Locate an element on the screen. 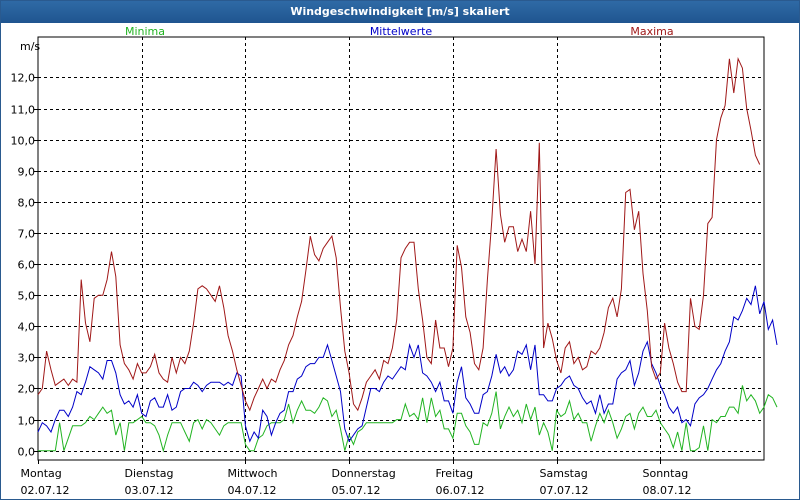 This screenshot has width=800, height=500. x-tick-label-date: 02.07.12 is located at coordinates (45, 490).